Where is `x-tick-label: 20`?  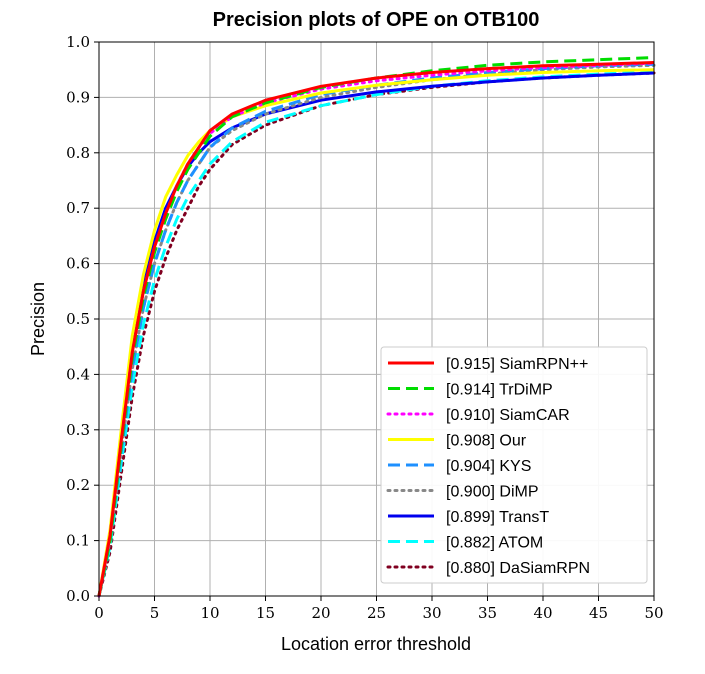
x-tick-label: 20 is located at coordinates (320, 613).